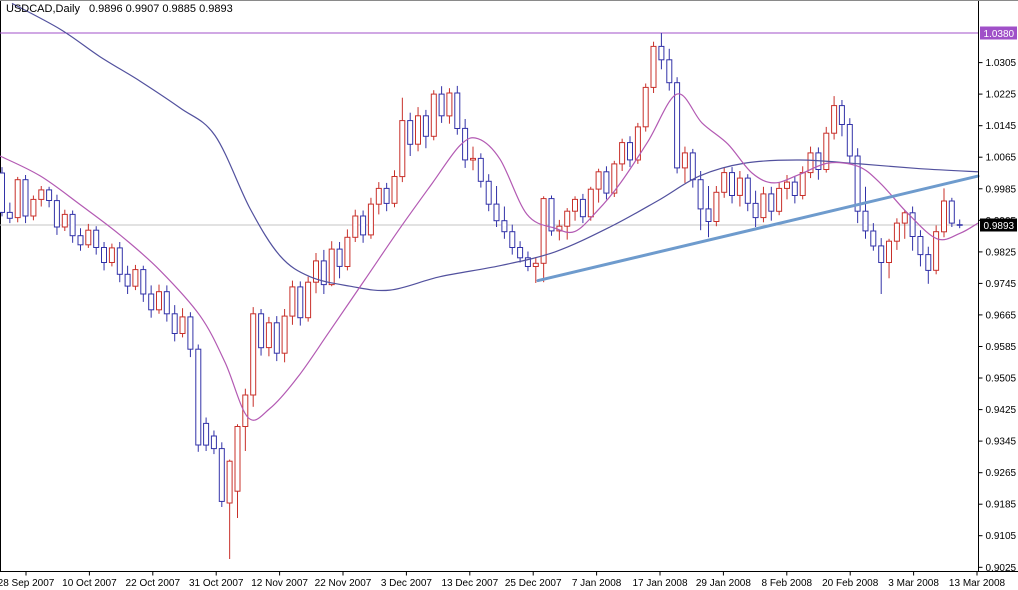  Describe the element at coordinates (659, 583) in the screenshot. I see `date-tick-label: 17 Jan 2008` at that location.